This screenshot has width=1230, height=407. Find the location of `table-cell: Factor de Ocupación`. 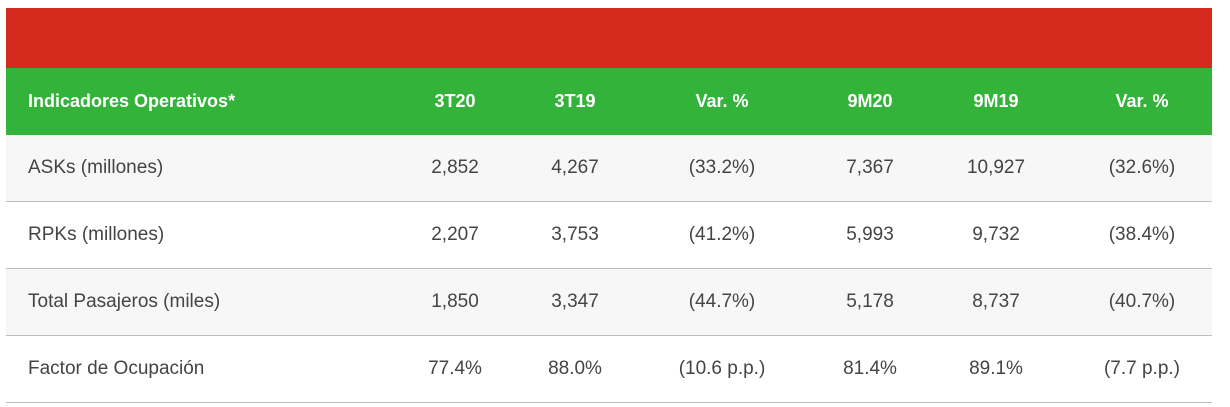

table-cell: Factor de Ocupación is located at coordinates (116, 368).